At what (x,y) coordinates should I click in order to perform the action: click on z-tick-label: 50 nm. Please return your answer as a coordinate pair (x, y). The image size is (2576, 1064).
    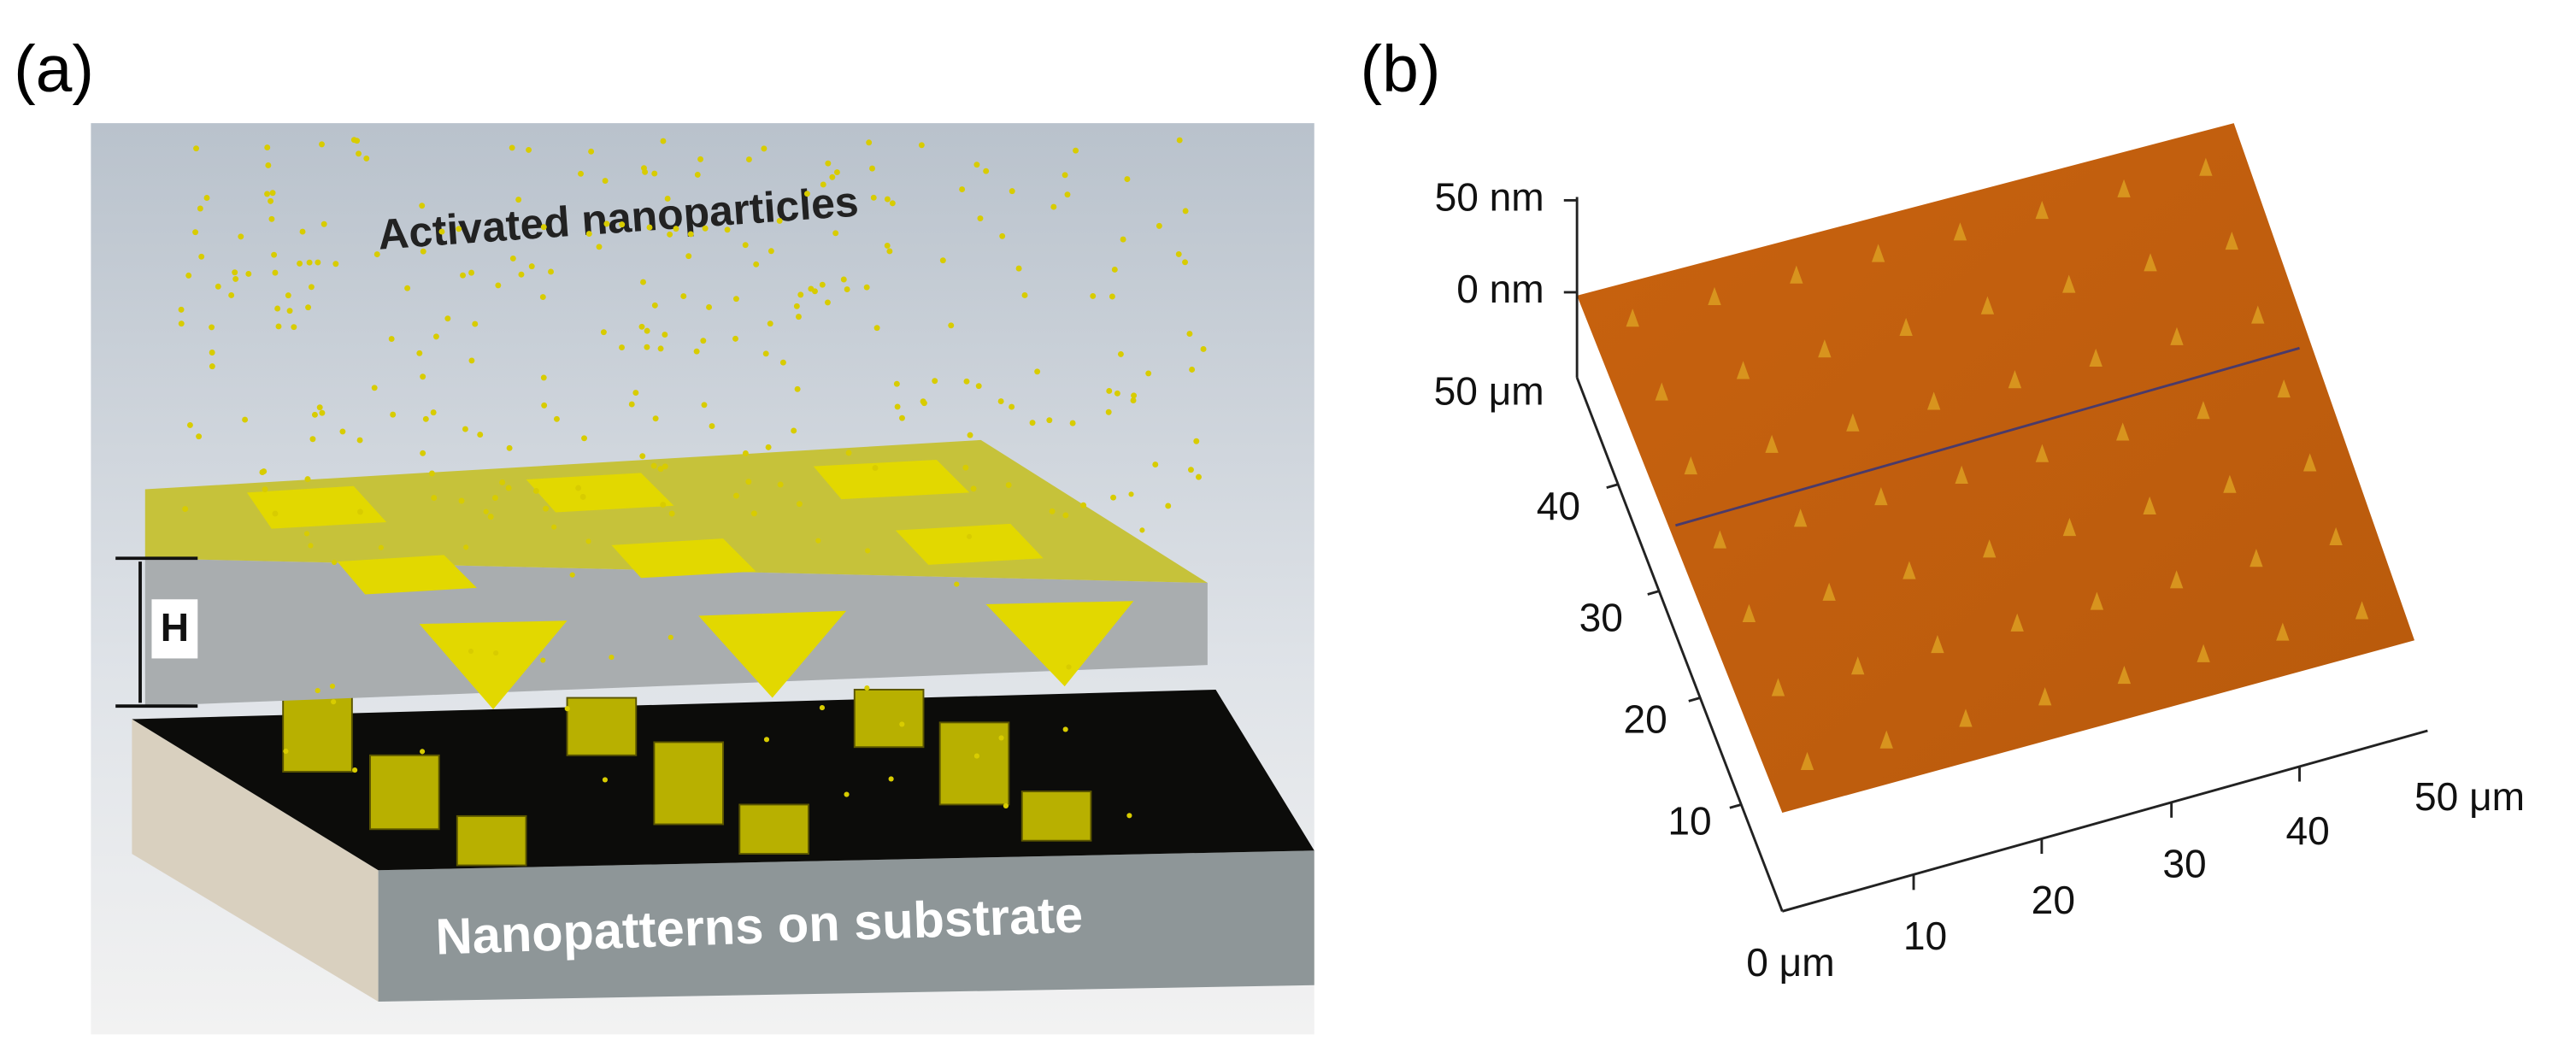
    Looking at the image, I should click on (1489, 198).